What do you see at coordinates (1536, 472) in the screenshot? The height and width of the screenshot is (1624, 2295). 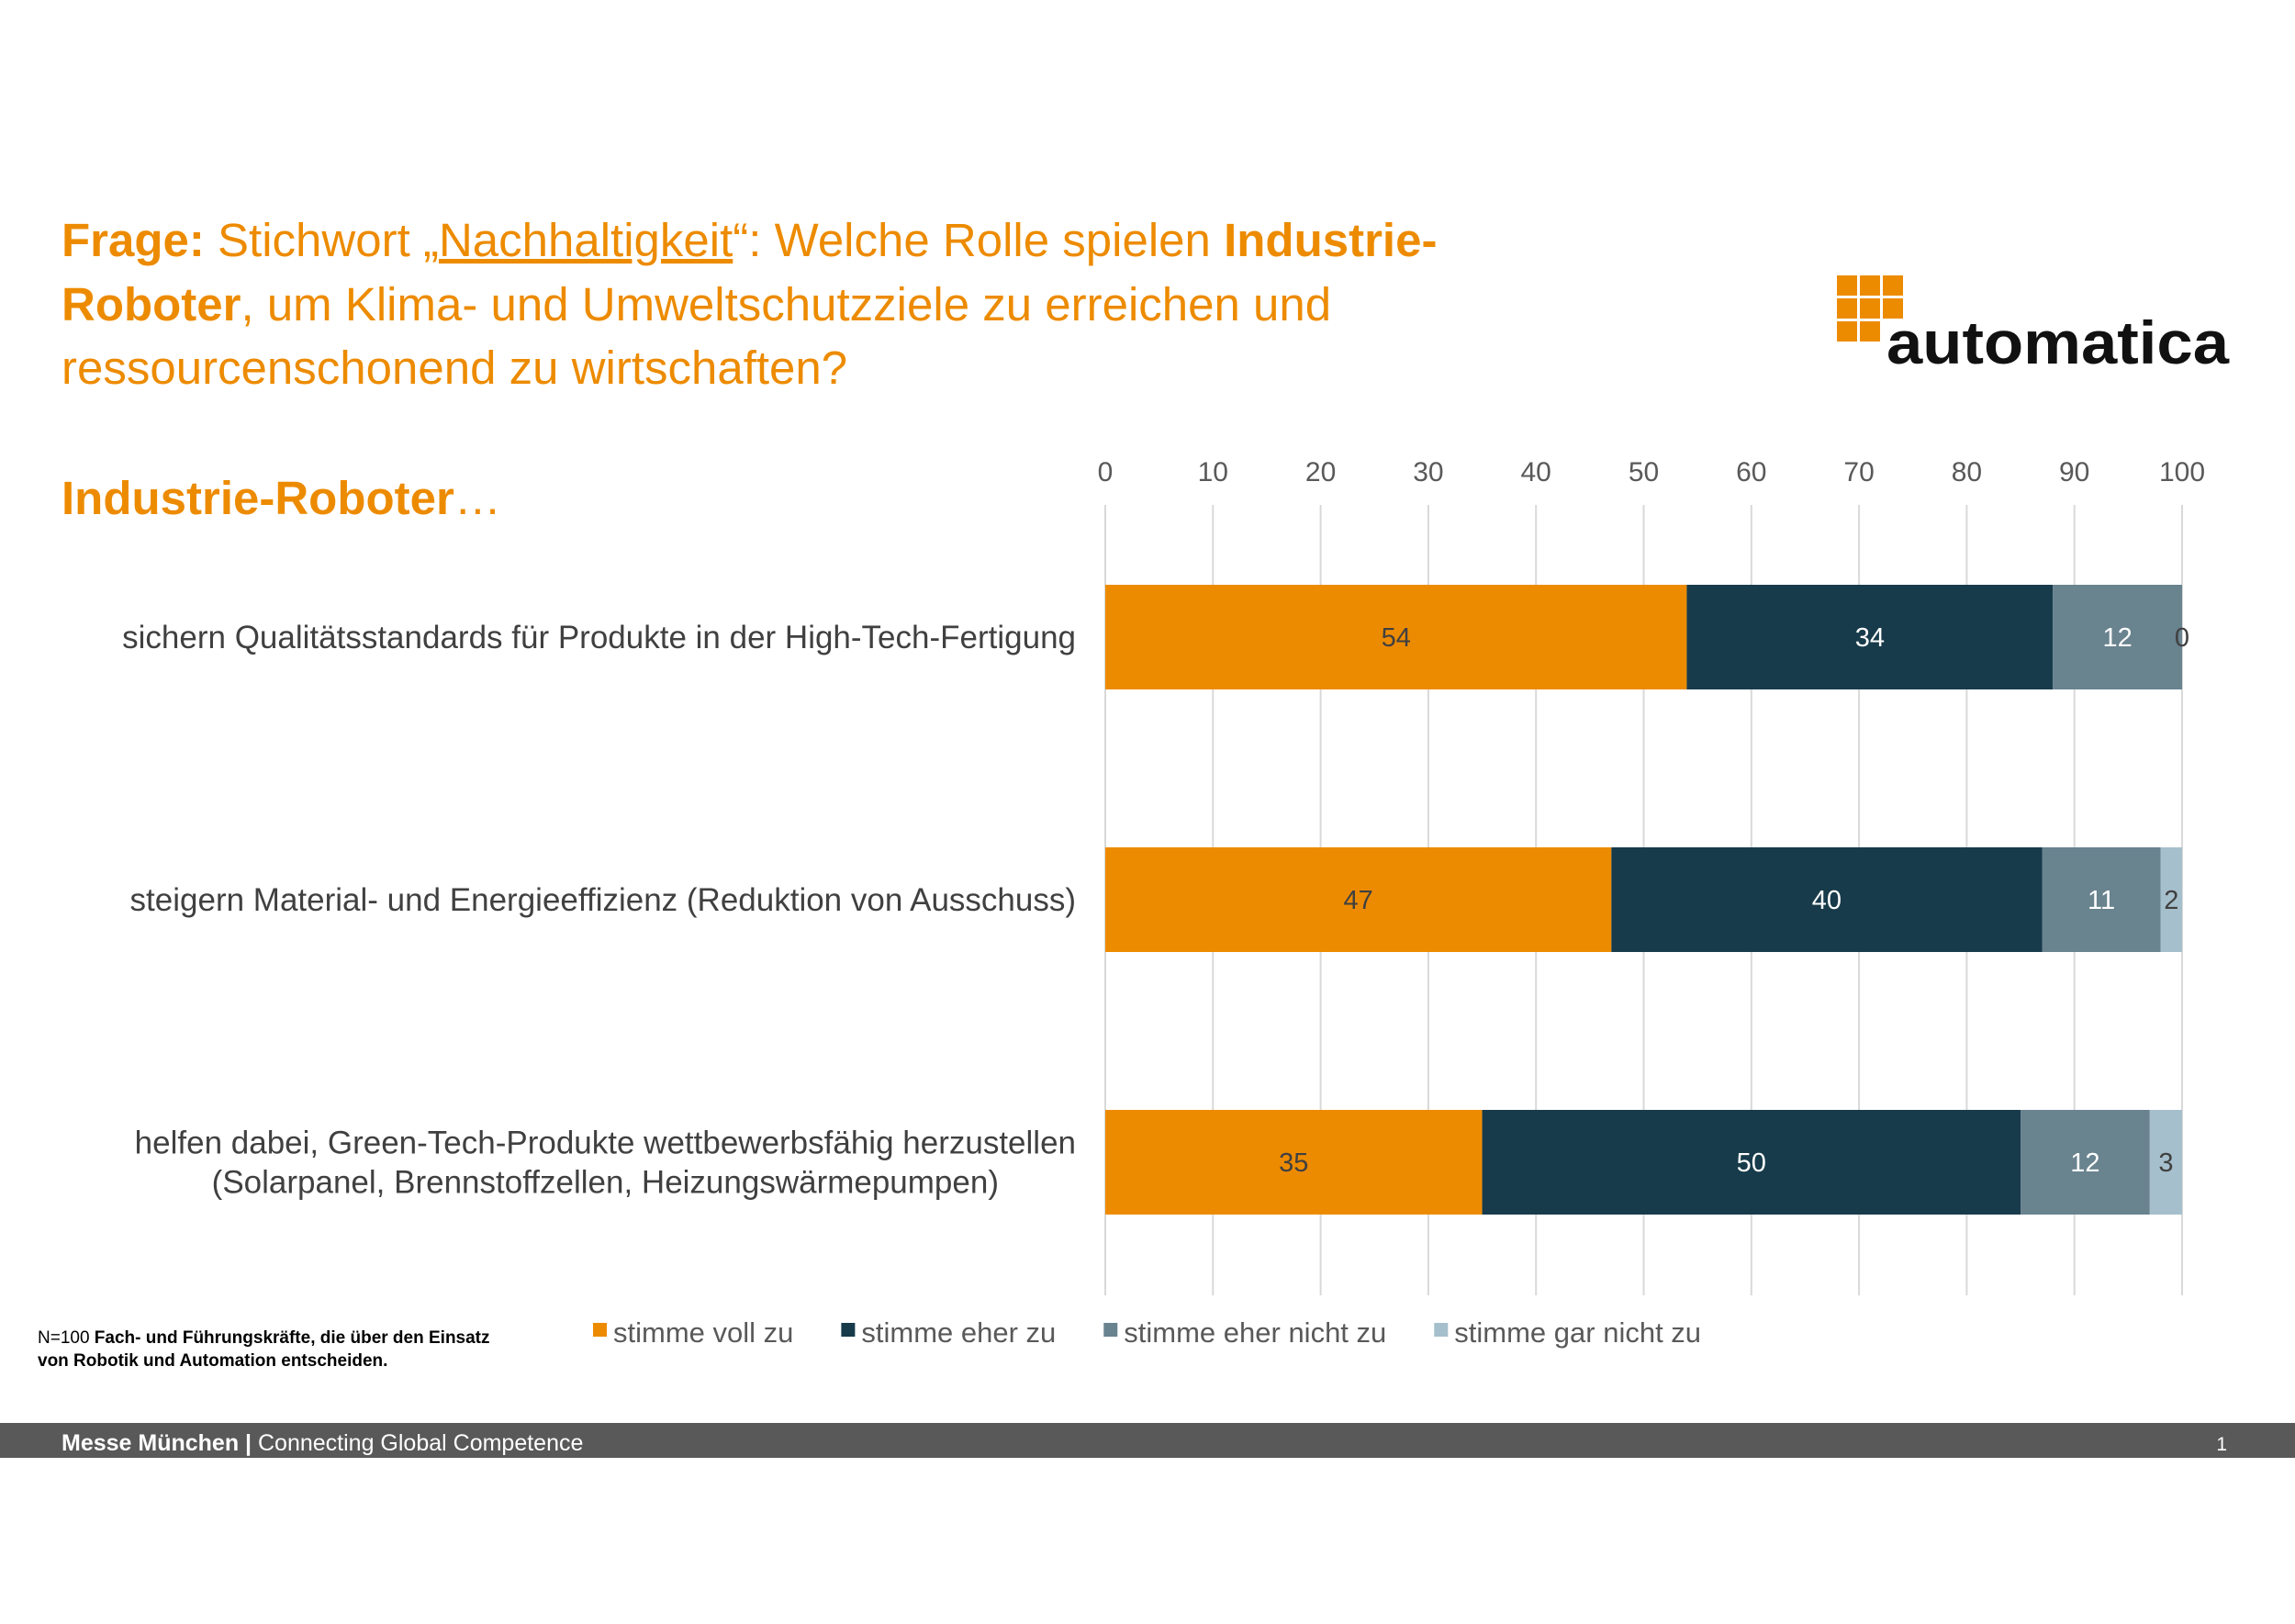 I see `x-tick-label: 40` at bounding box center [1536, 472].